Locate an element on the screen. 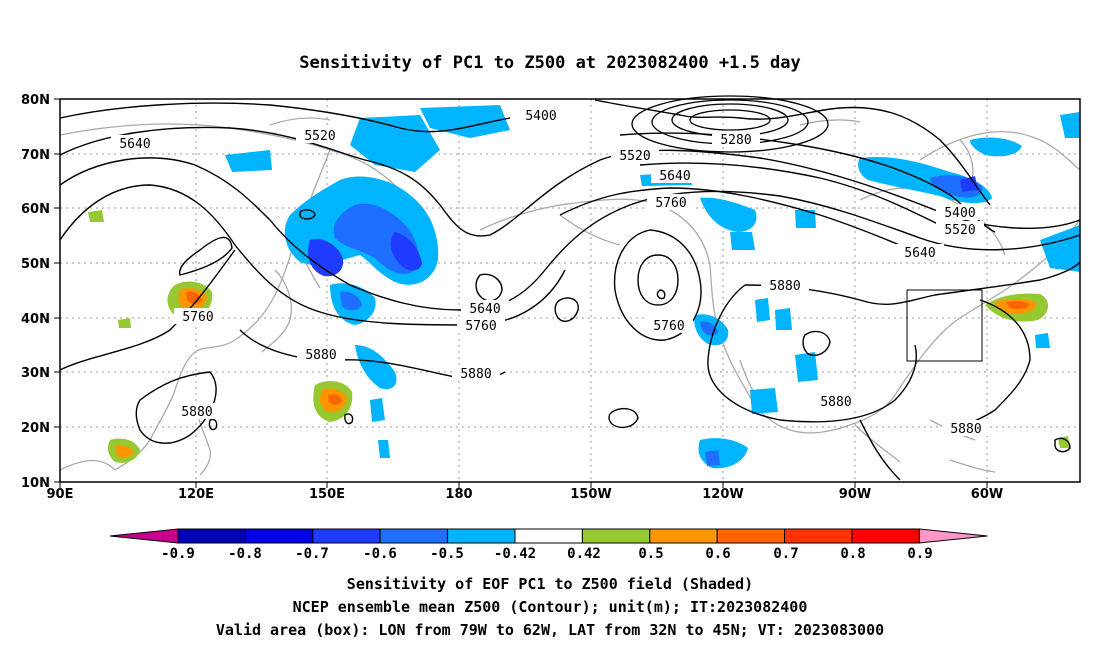 The width and height of the screenshot is (1100, 650). lat-tick-label: 10N is located at coordinates (35, 483).